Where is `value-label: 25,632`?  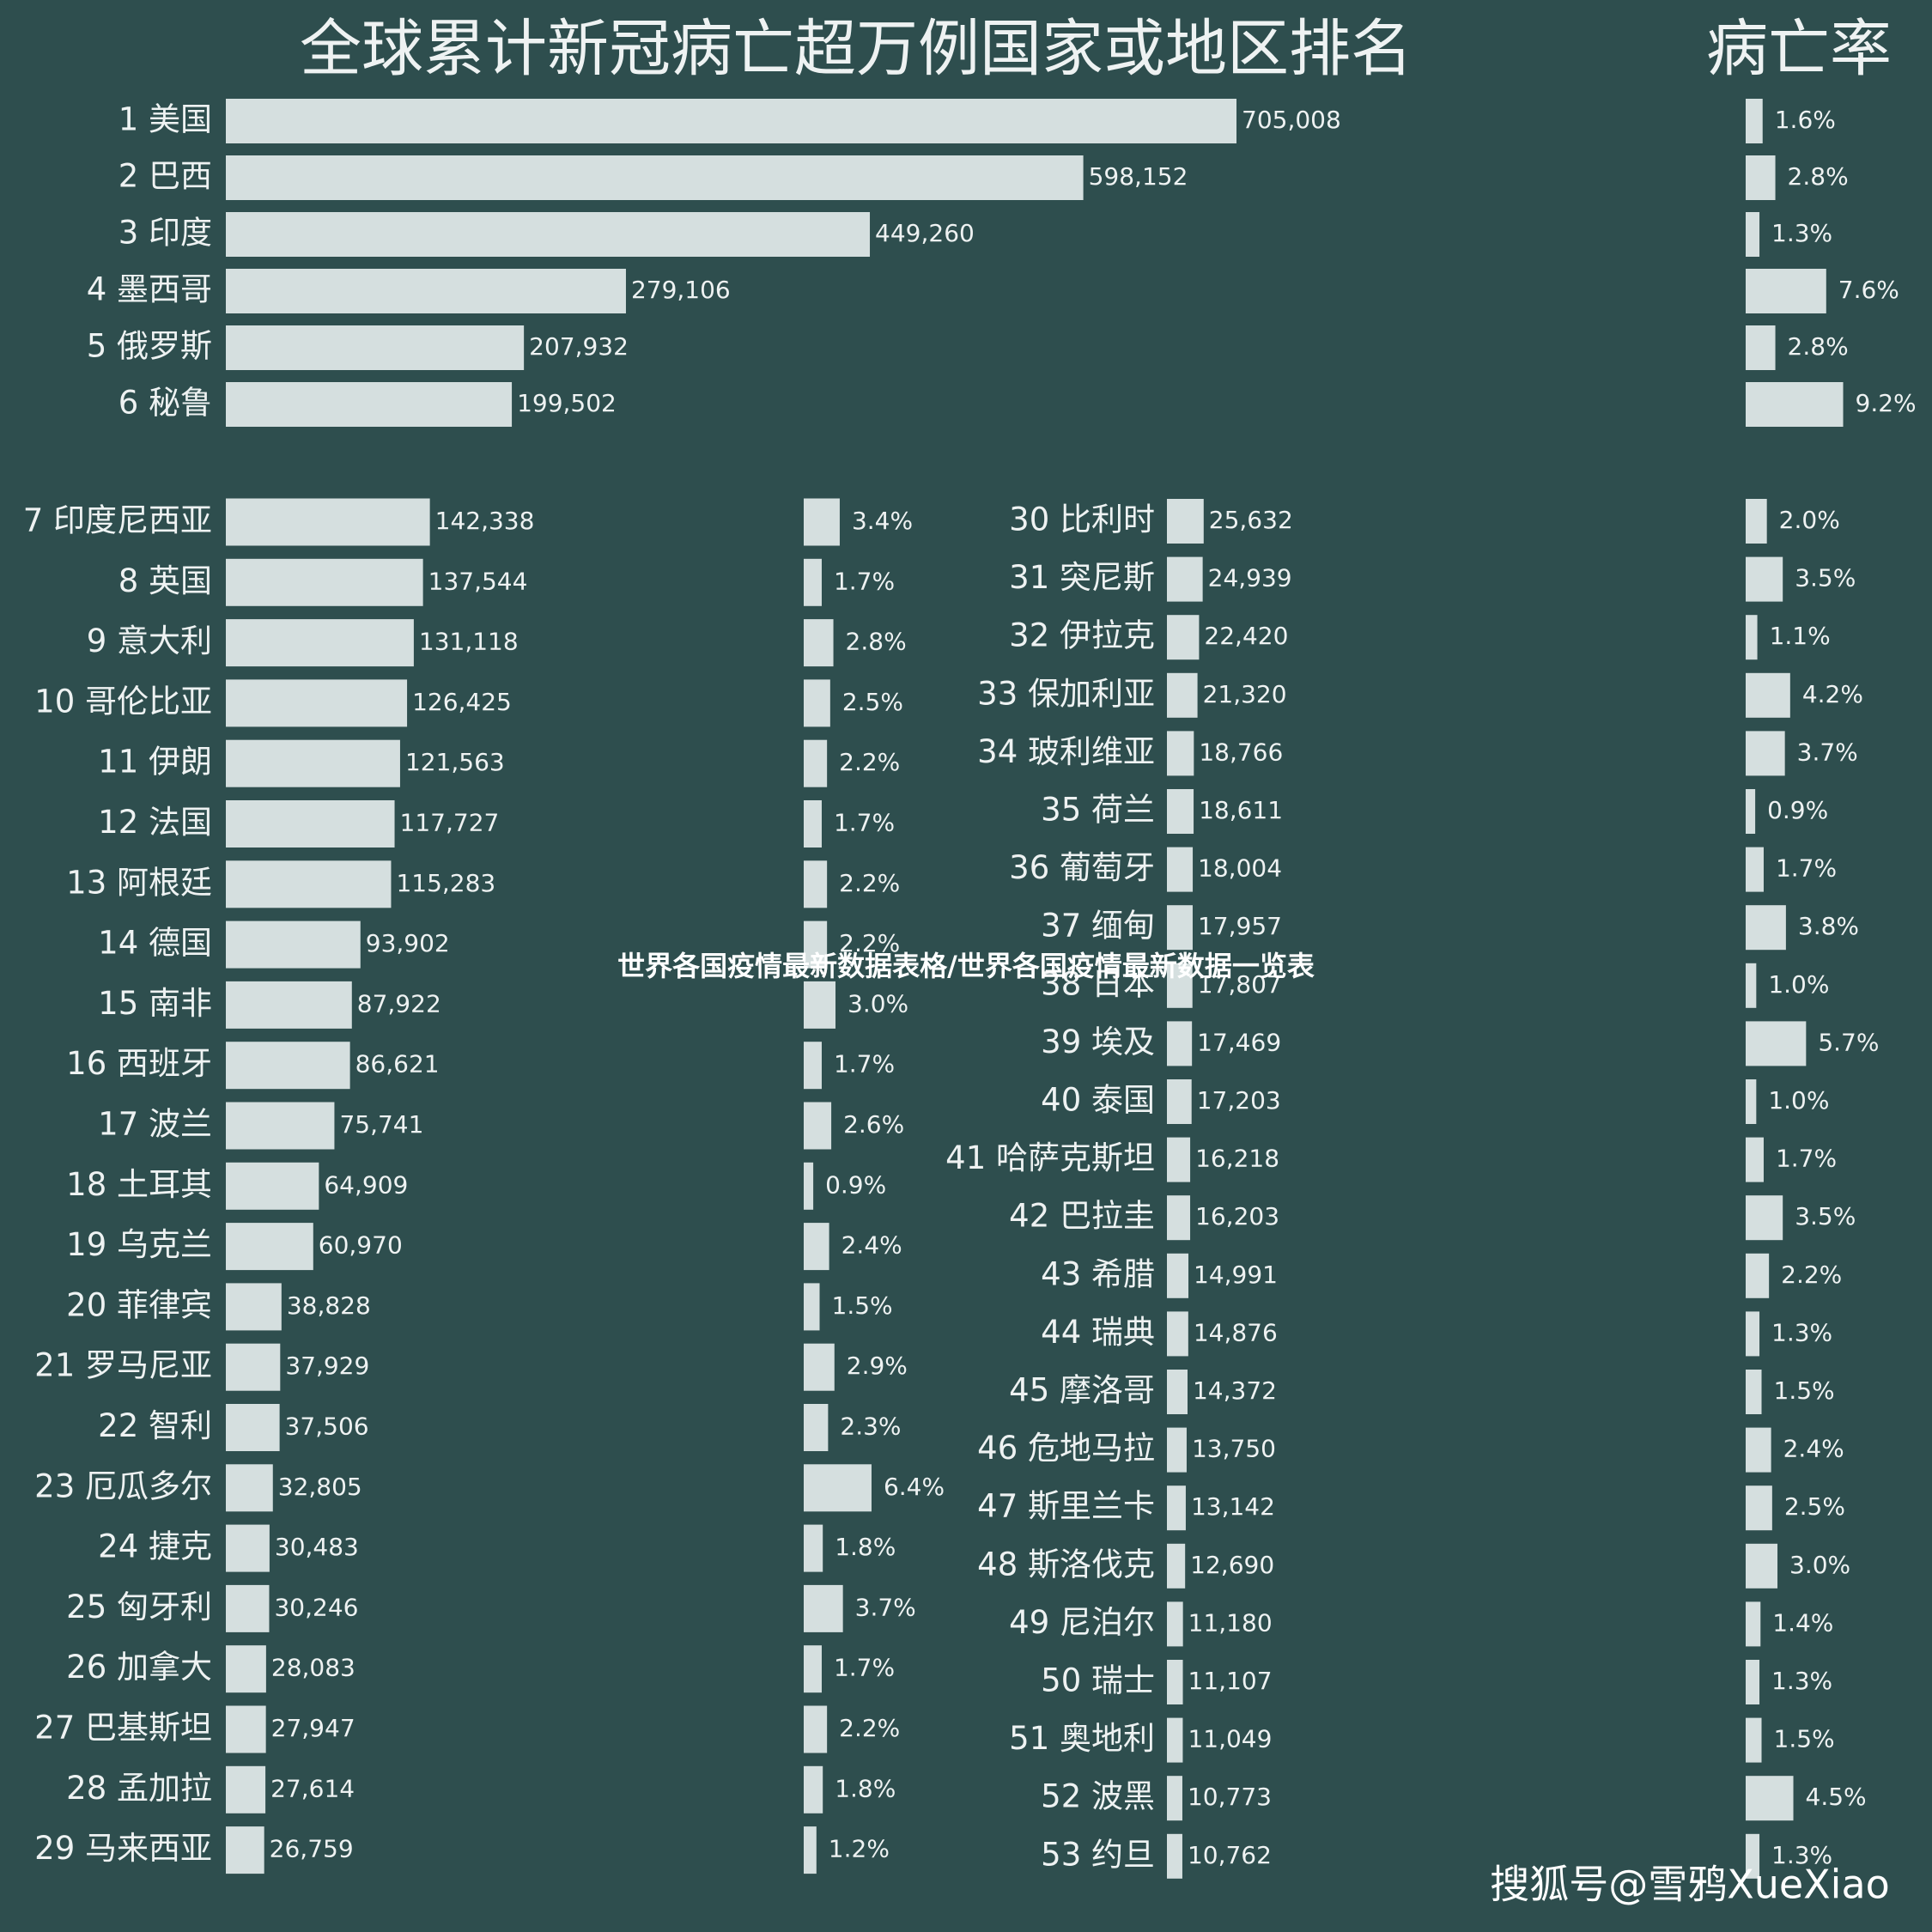 value-label: 25,632 is located at coordinates (1251, 520).